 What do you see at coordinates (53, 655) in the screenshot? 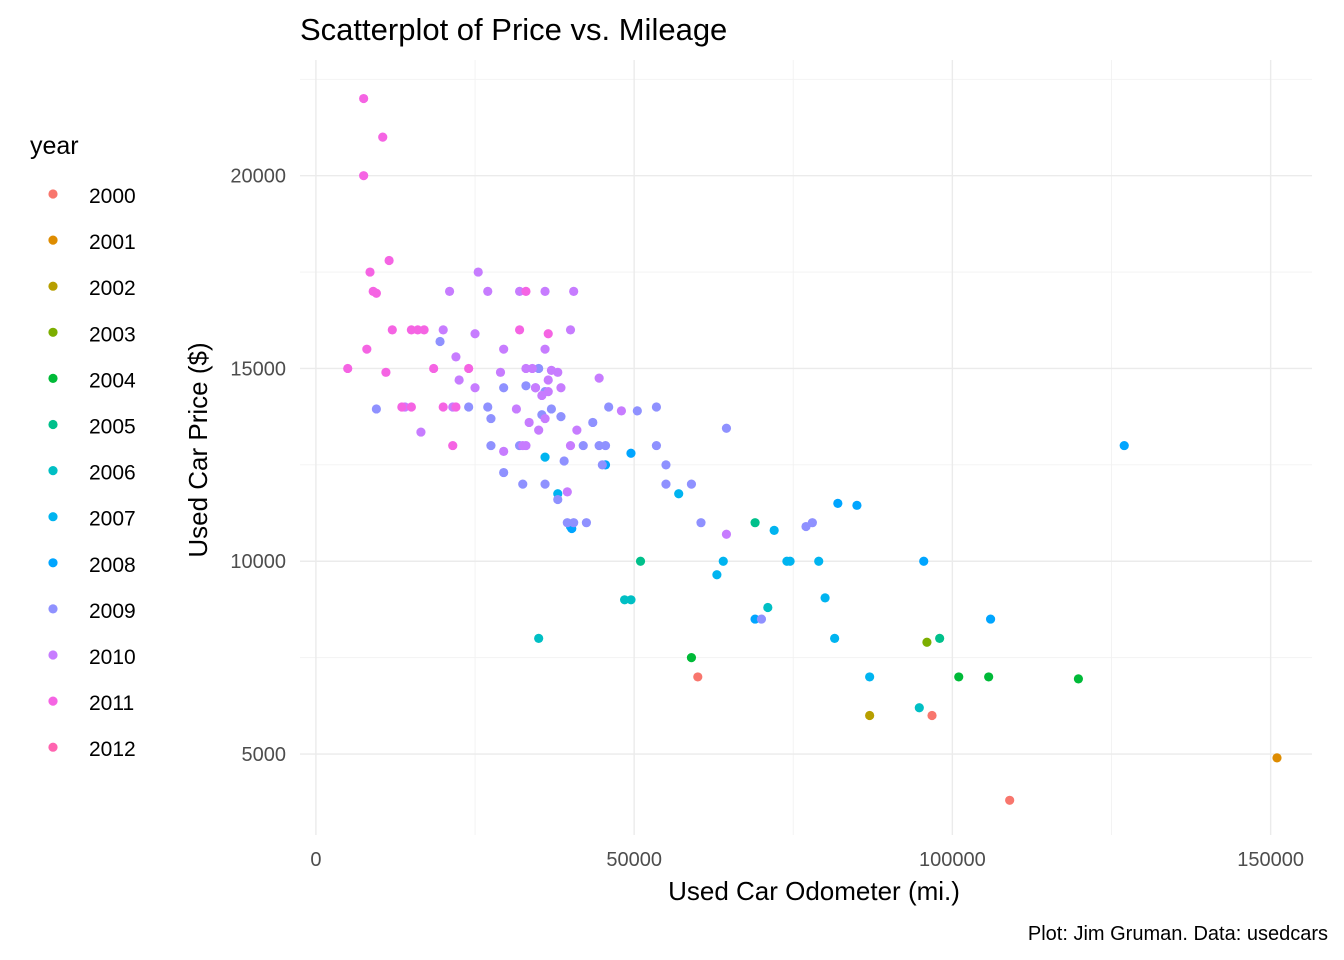
I see `legend-key-2010` at bounding box center [53, 655].